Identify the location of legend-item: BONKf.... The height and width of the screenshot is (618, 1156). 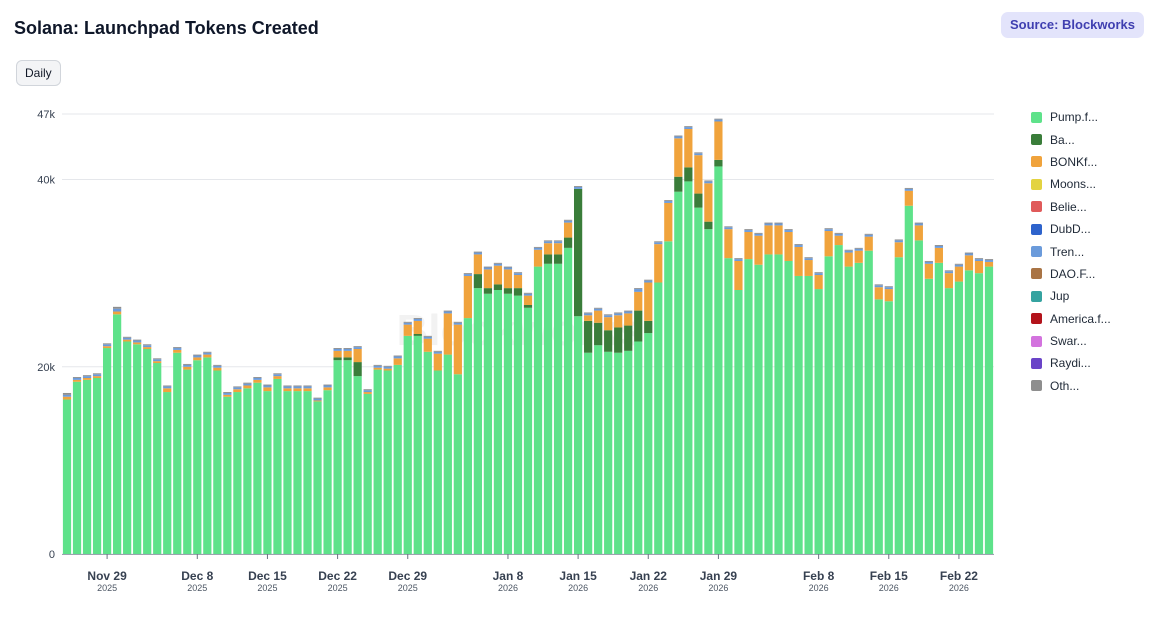
(1071, 162).